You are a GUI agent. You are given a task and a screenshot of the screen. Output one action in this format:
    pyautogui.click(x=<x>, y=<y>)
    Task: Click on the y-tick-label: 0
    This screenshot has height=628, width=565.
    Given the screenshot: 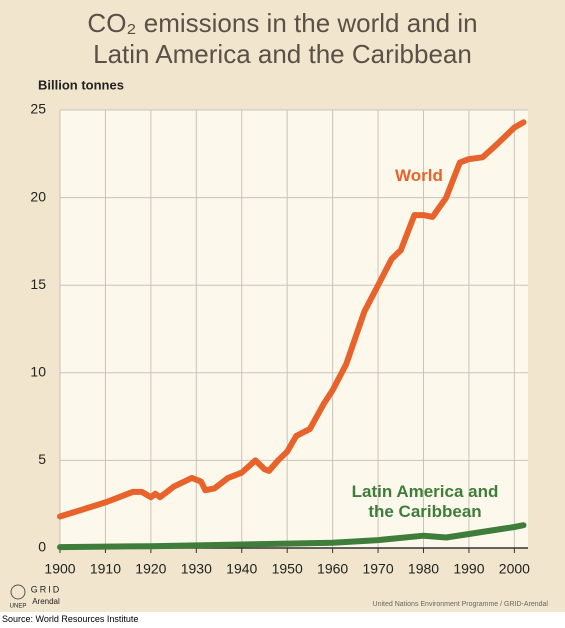 What is the action you would take?
    pyautogui.click(x=42, y=547)
    